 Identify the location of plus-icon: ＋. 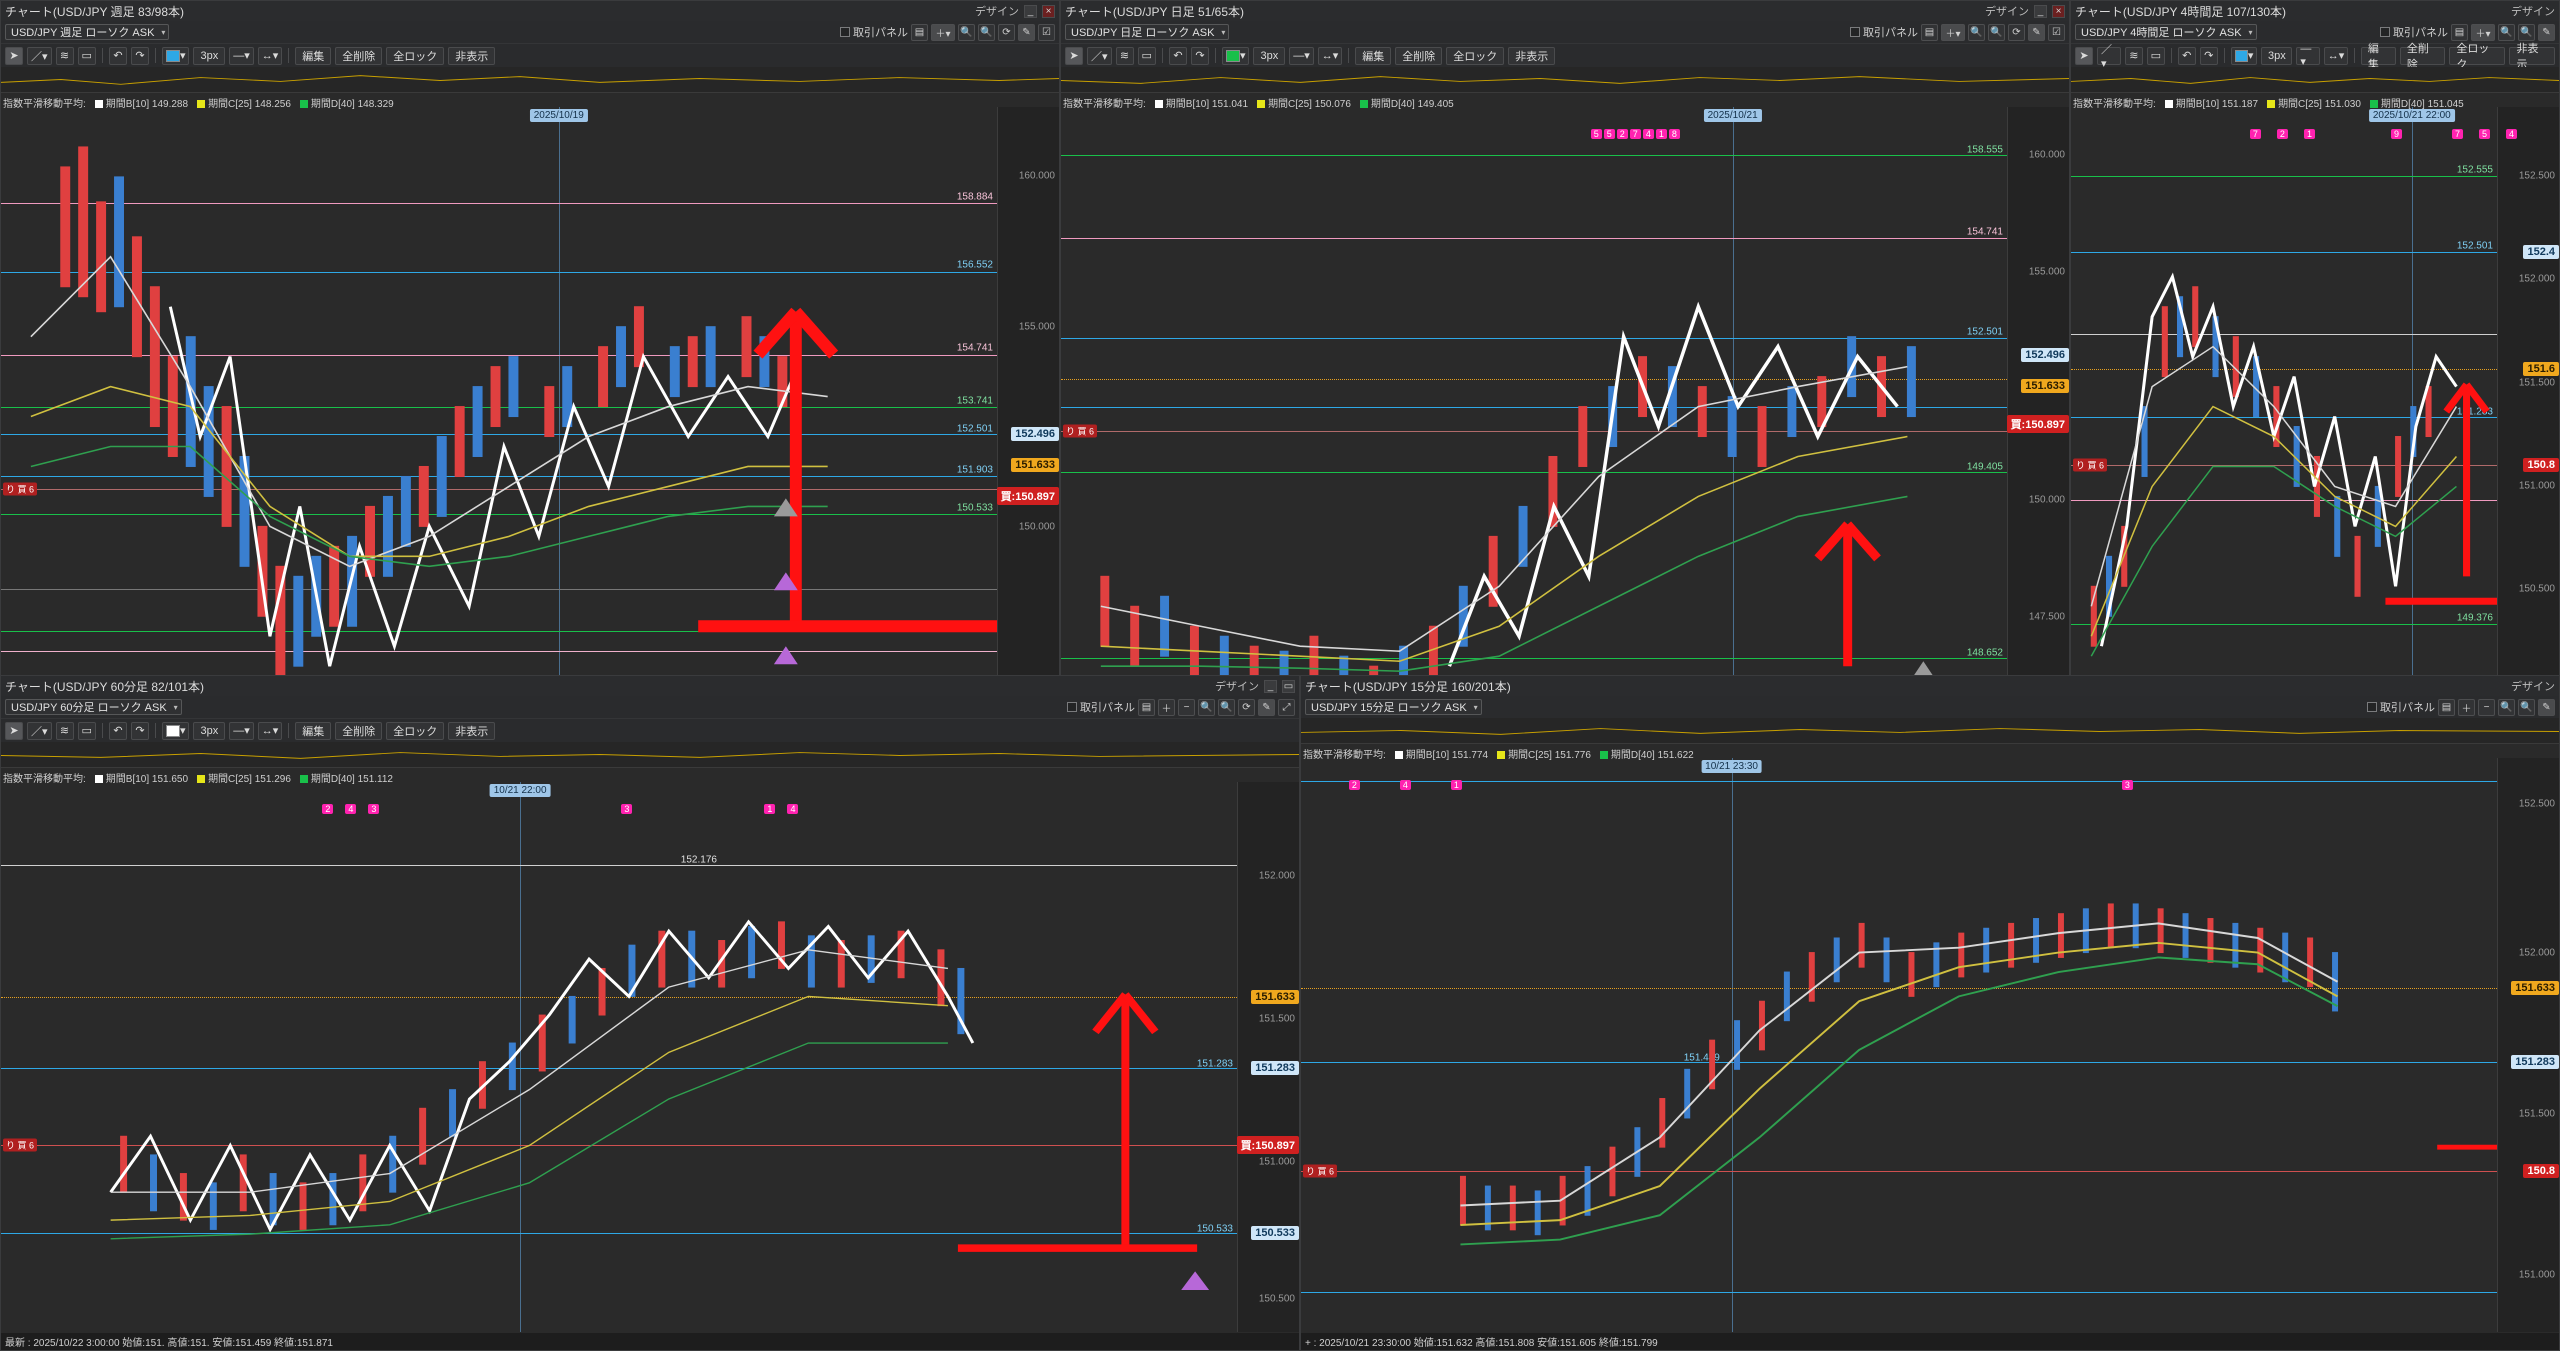
(1166, 707).